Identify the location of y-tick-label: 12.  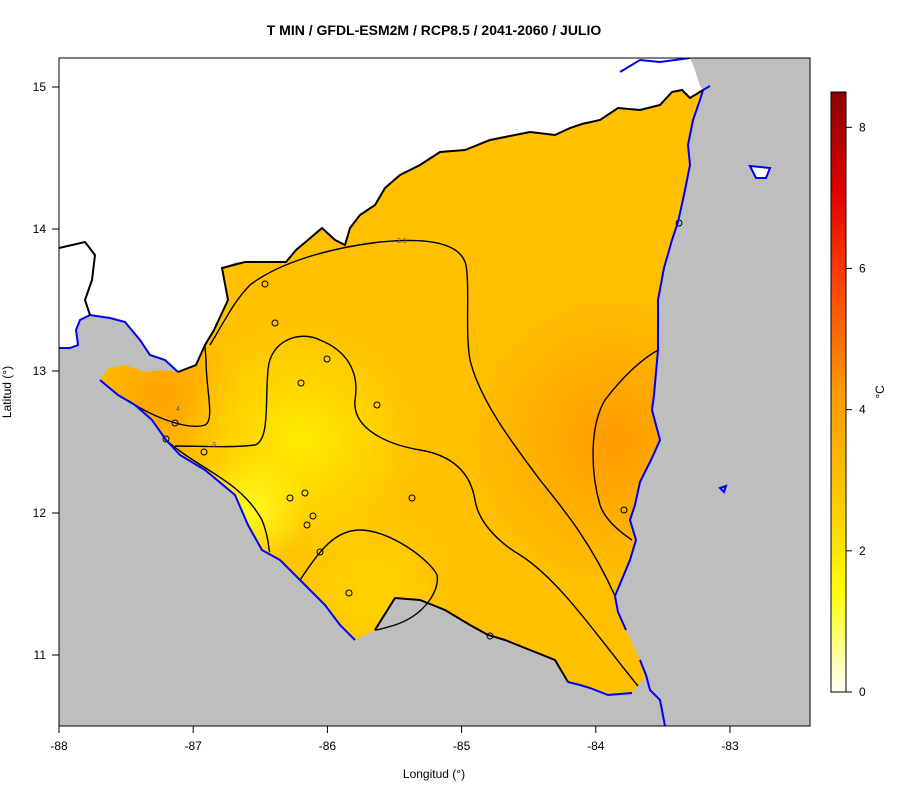
(40, 513).